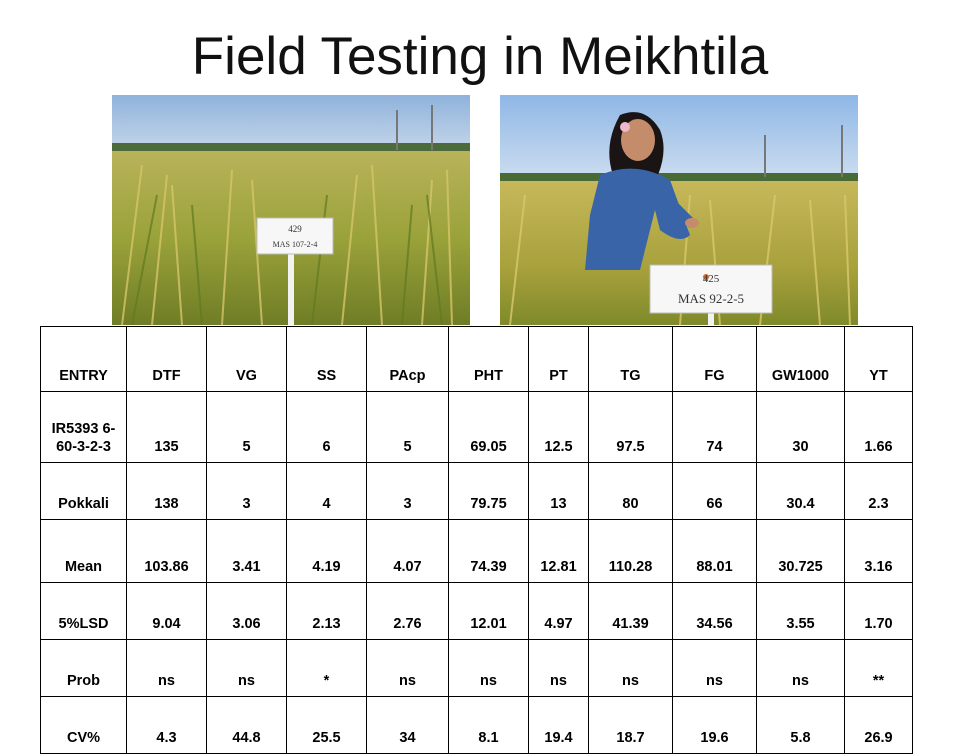 Image resolution: width=960 pixels, height=754 pixels. What do you see at coordinates (407, 725) in the screenshot?
I see `table-cell: 34` at bounding box center [407, 725].